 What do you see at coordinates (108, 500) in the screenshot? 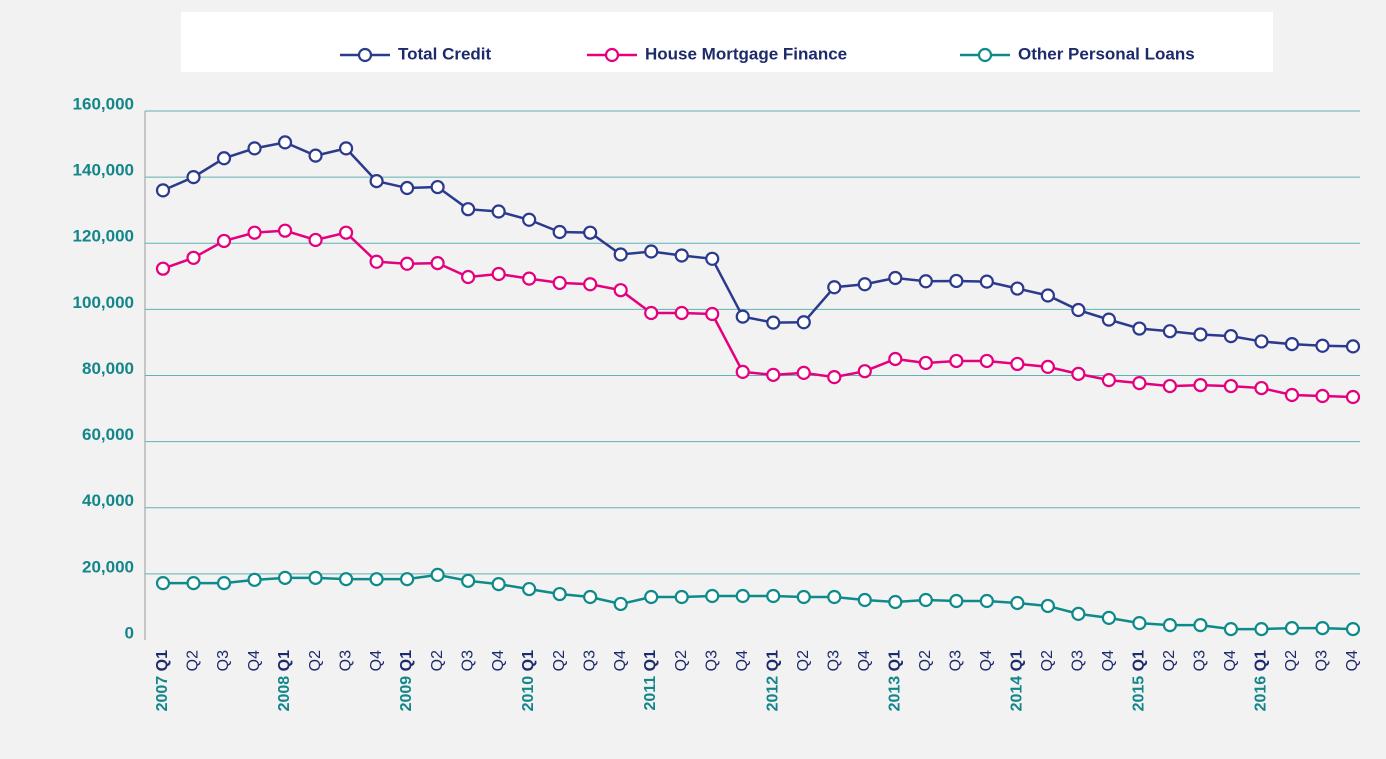
I see `y-tick-label: 40,000` at bounding box center [108, 500].